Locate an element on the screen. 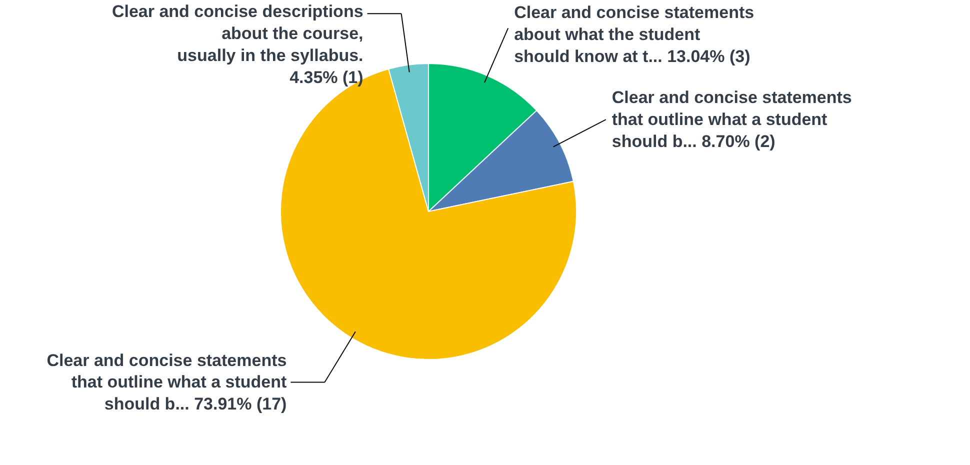  slice-label: Clear and concise statements about what the student should know at t... 13.04% (3) is located at coordinates (634, 34).